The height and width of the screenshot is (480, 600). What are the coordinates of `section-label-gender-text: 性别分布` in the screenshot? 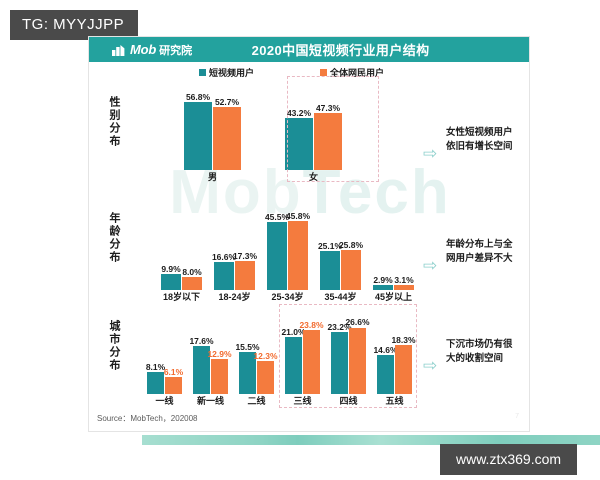 It's located at (113, 122).